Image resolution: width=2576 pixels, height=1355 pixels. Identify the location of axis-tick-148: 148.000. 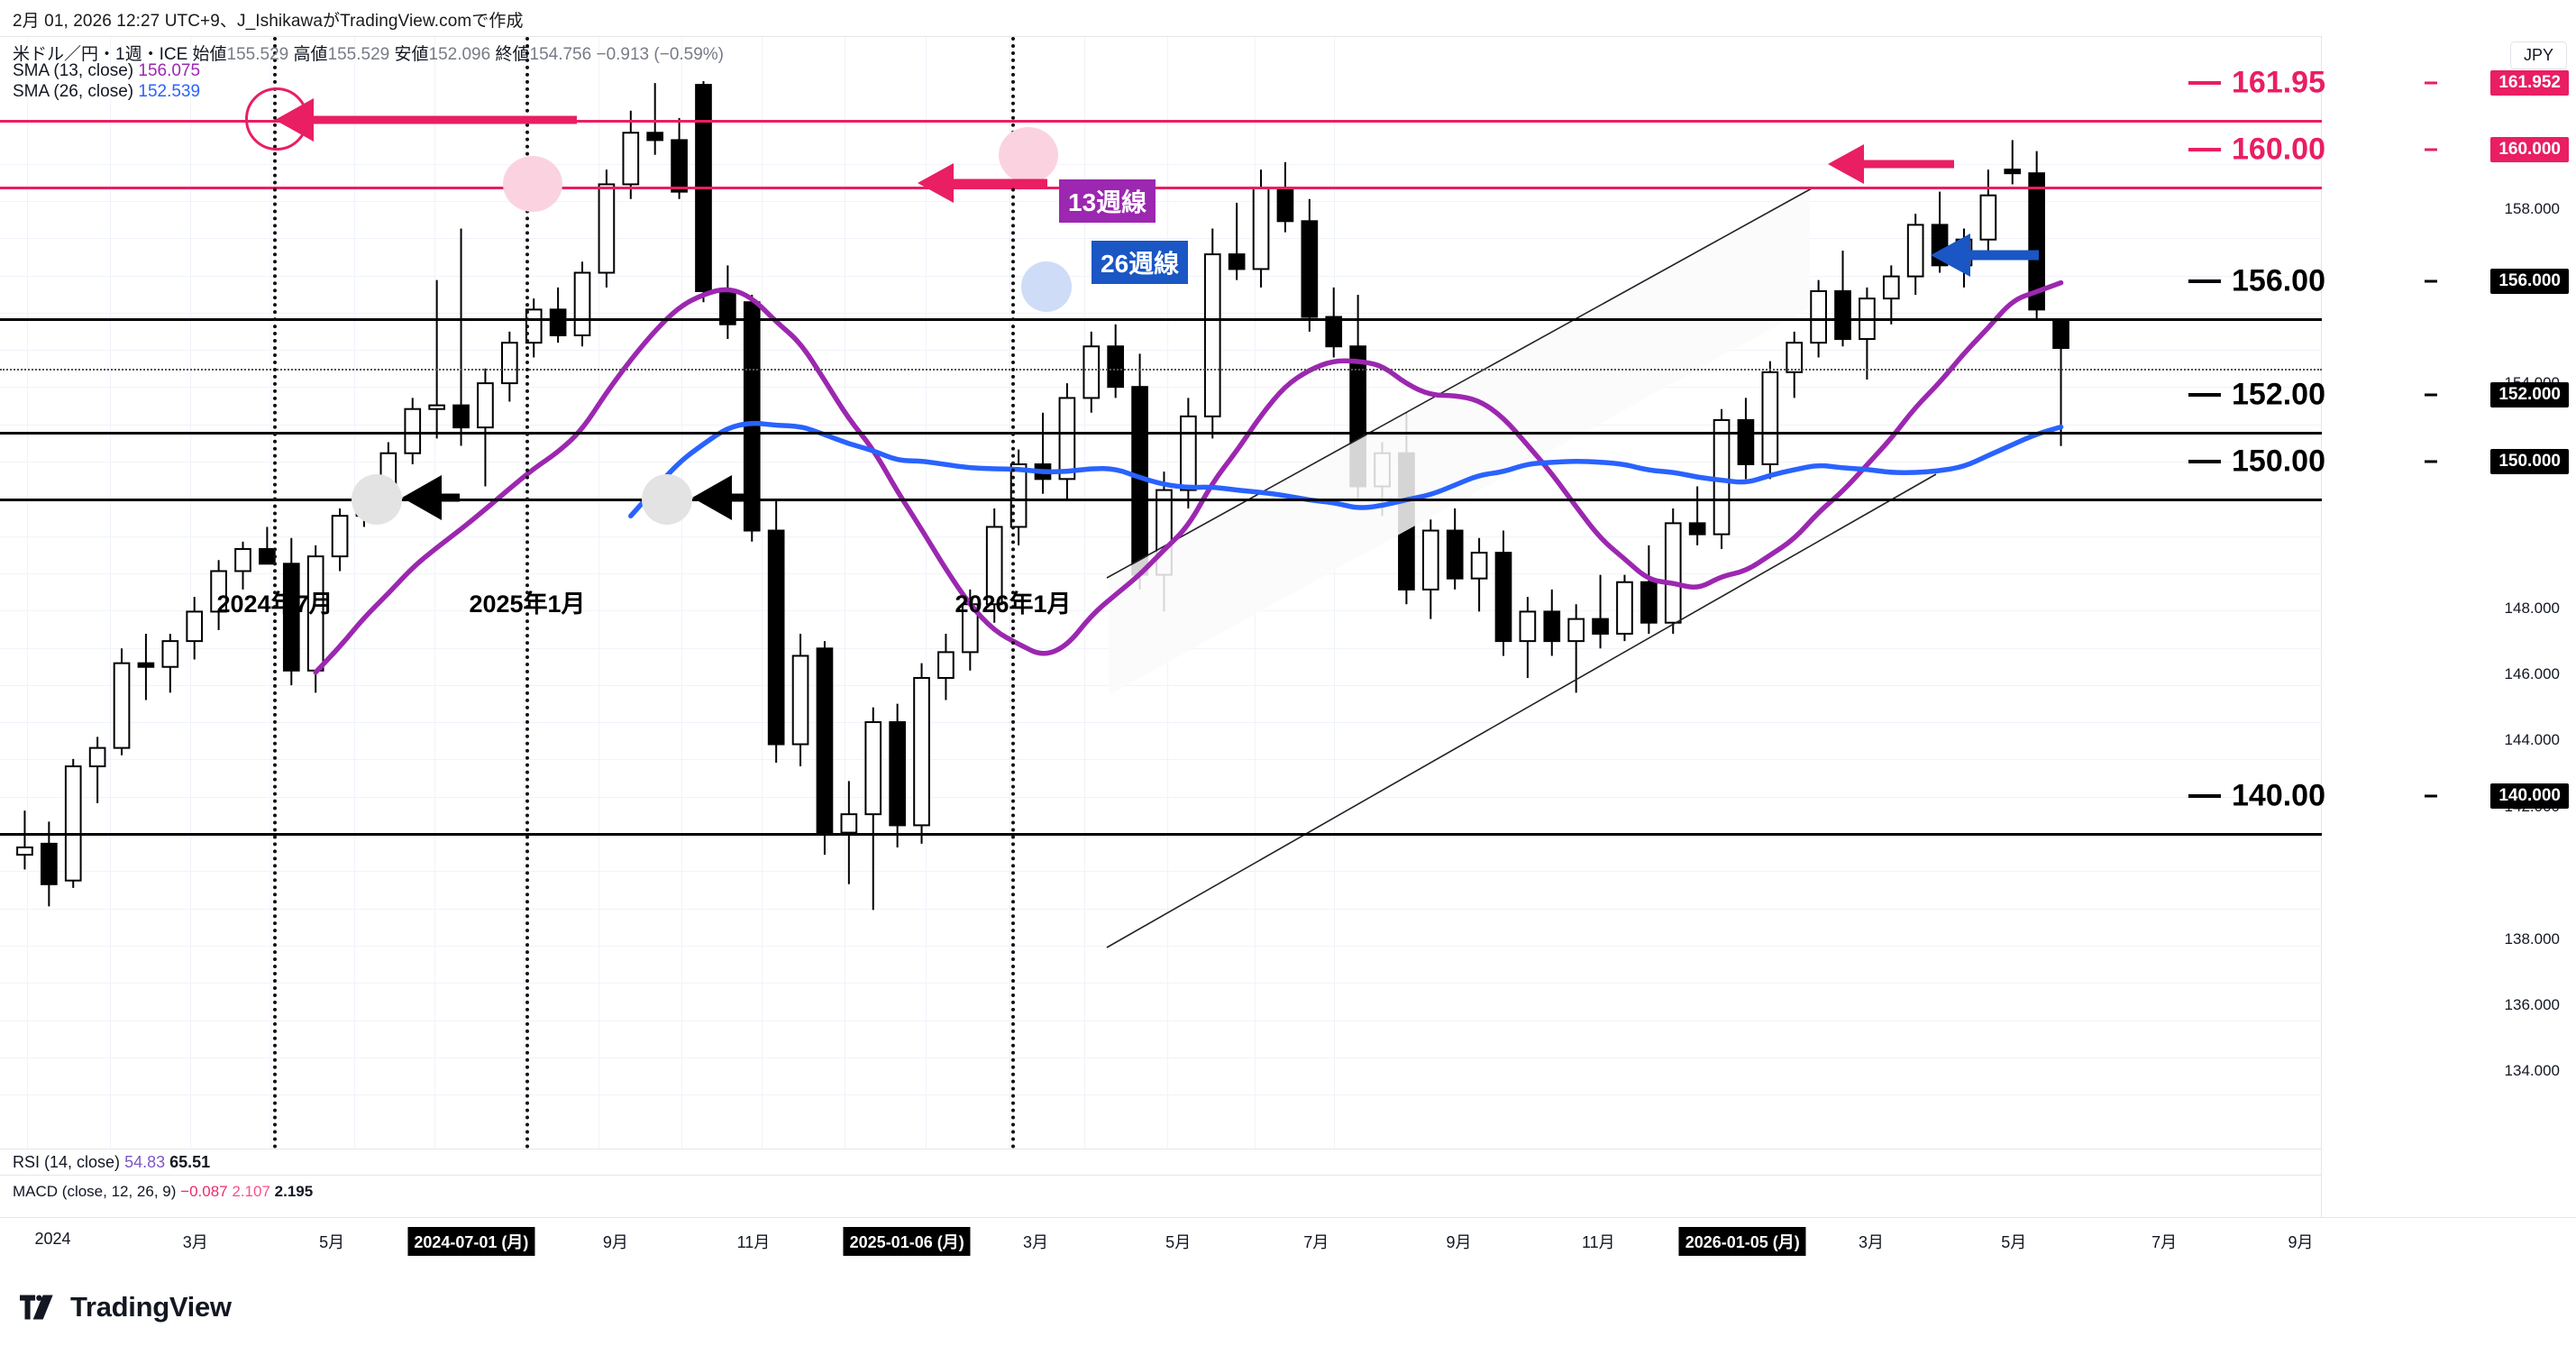
(2532, 608).